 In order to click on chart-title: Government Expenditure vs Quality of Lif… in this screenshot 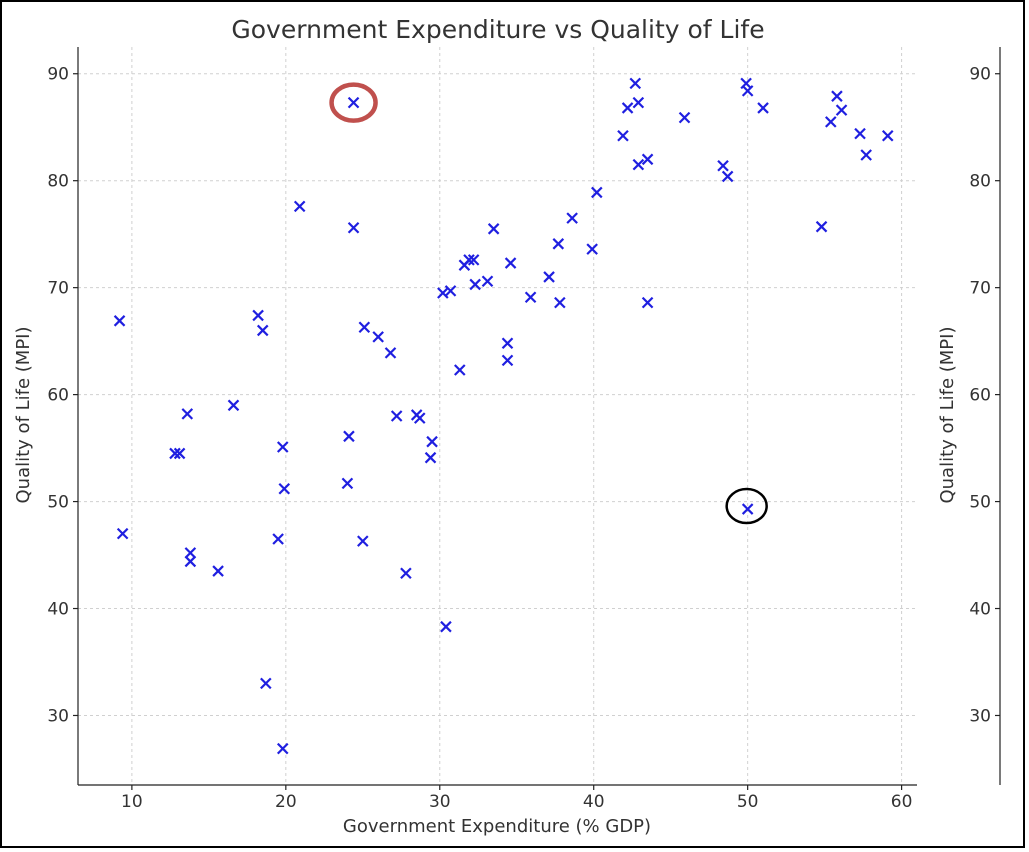, I will do `click(497, 29)`.